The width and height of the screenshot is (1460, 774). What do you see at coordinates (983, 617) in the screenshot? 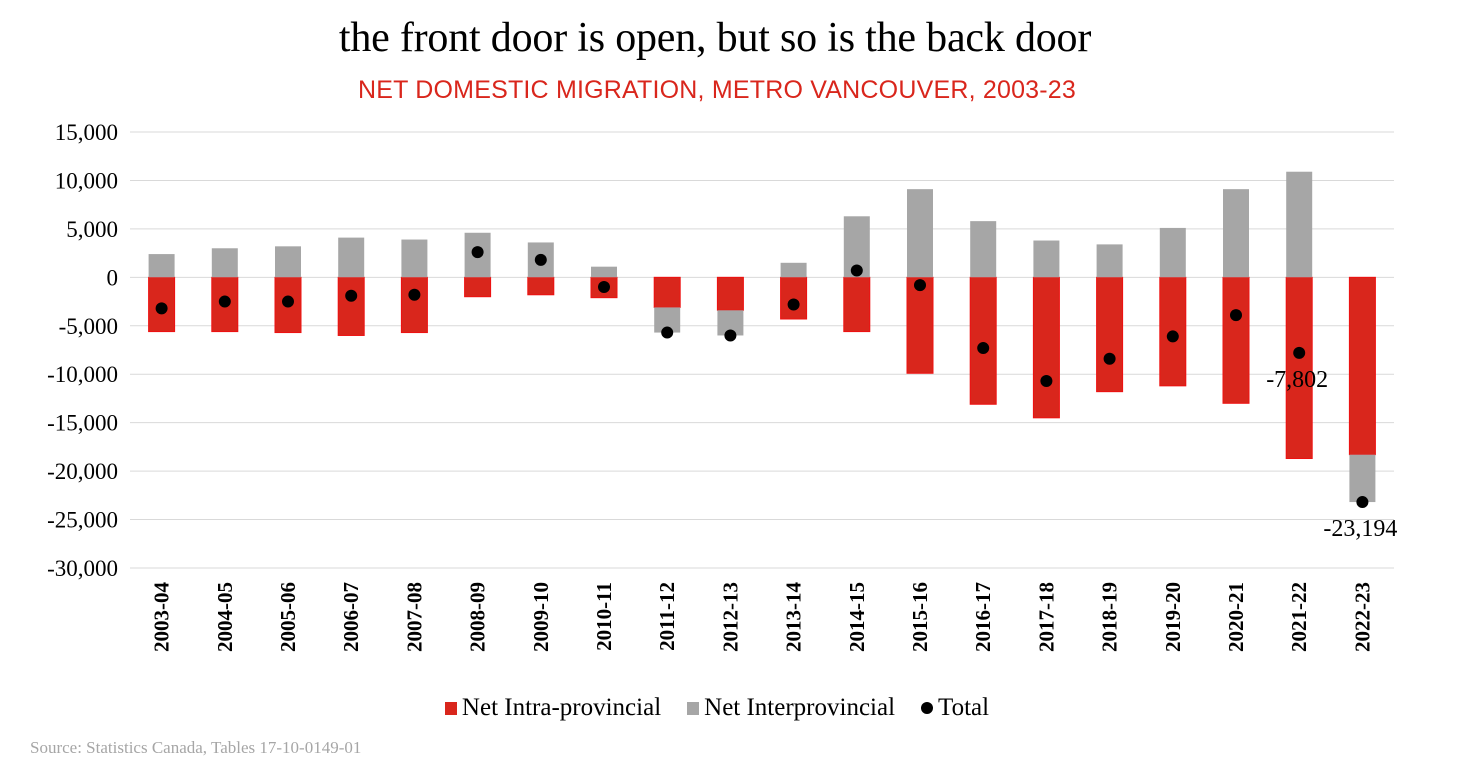
I see `x-tick-label: 2016-17` at bounding box center [983, 617].